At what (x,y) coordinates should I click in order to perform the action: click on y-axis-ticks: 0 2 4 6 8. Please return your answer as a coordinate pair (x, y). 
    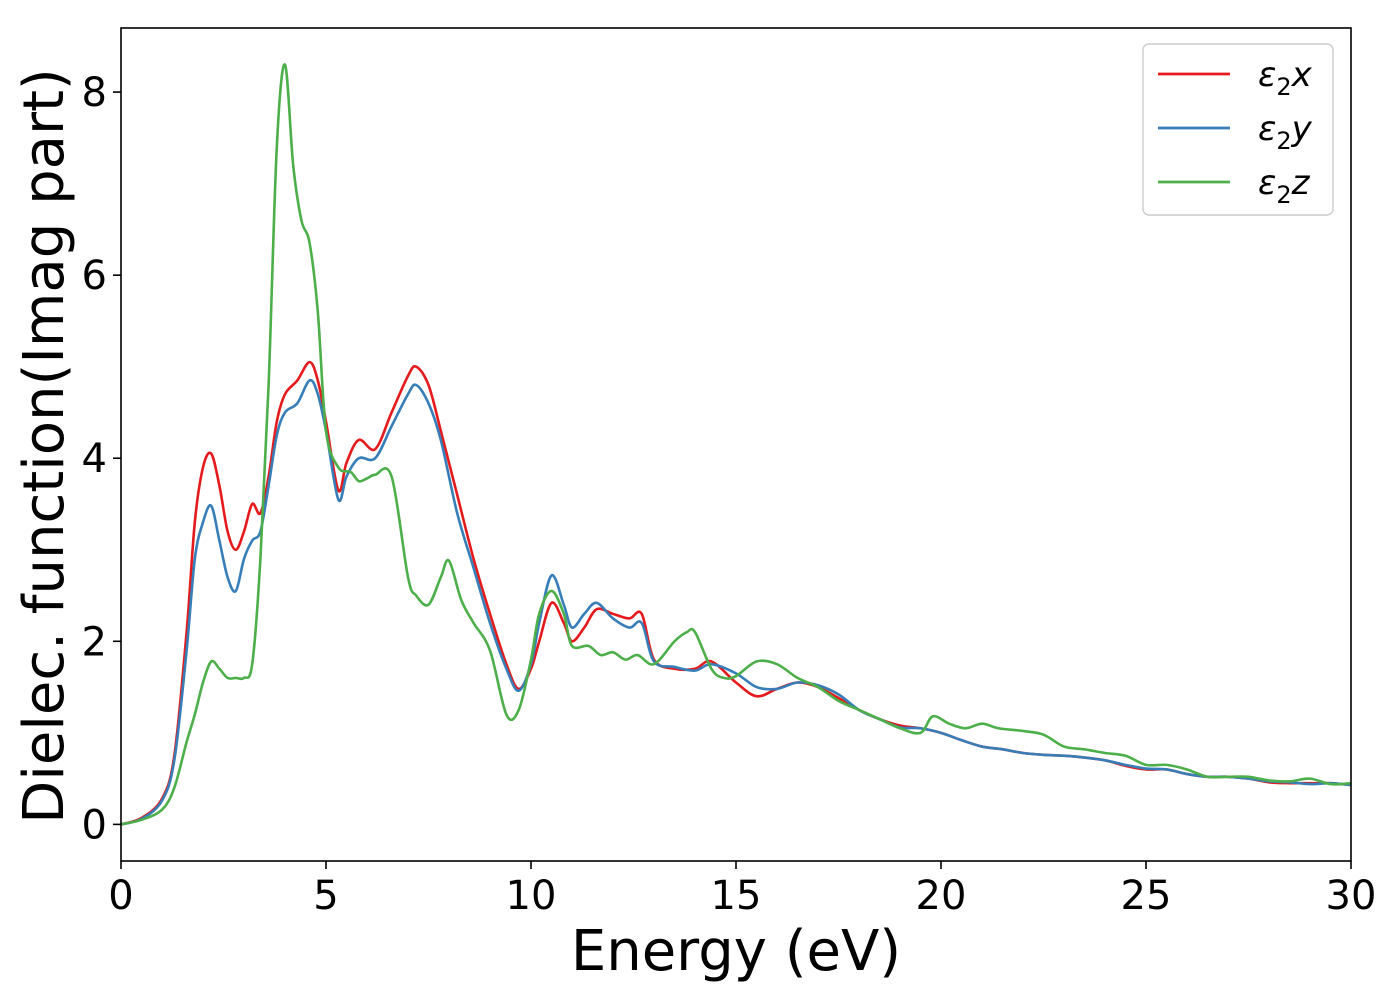
    Looking at the image, I should click on (101, 459).